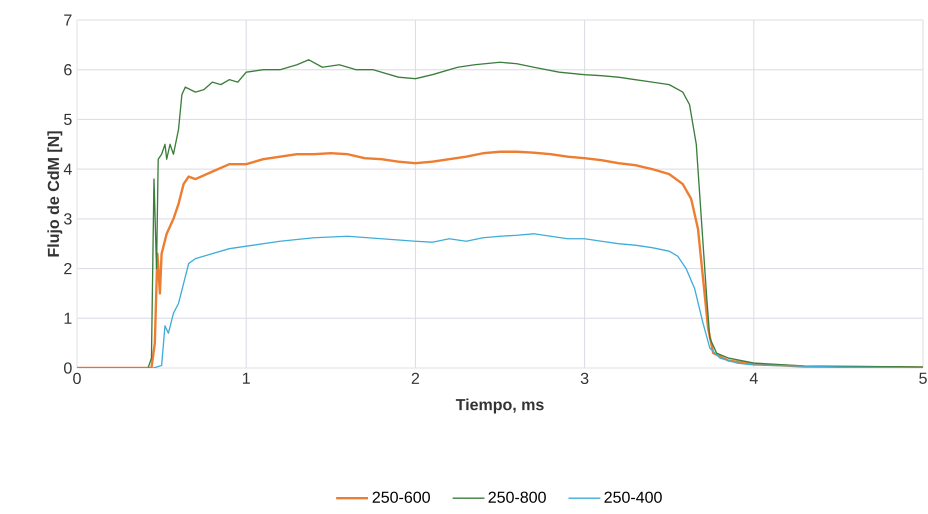 The height and width of the screenshot is (514, 928). Describe the element at coordinates (68, 70) in the screenshot. I see `y-tick-label: 6` at that location.